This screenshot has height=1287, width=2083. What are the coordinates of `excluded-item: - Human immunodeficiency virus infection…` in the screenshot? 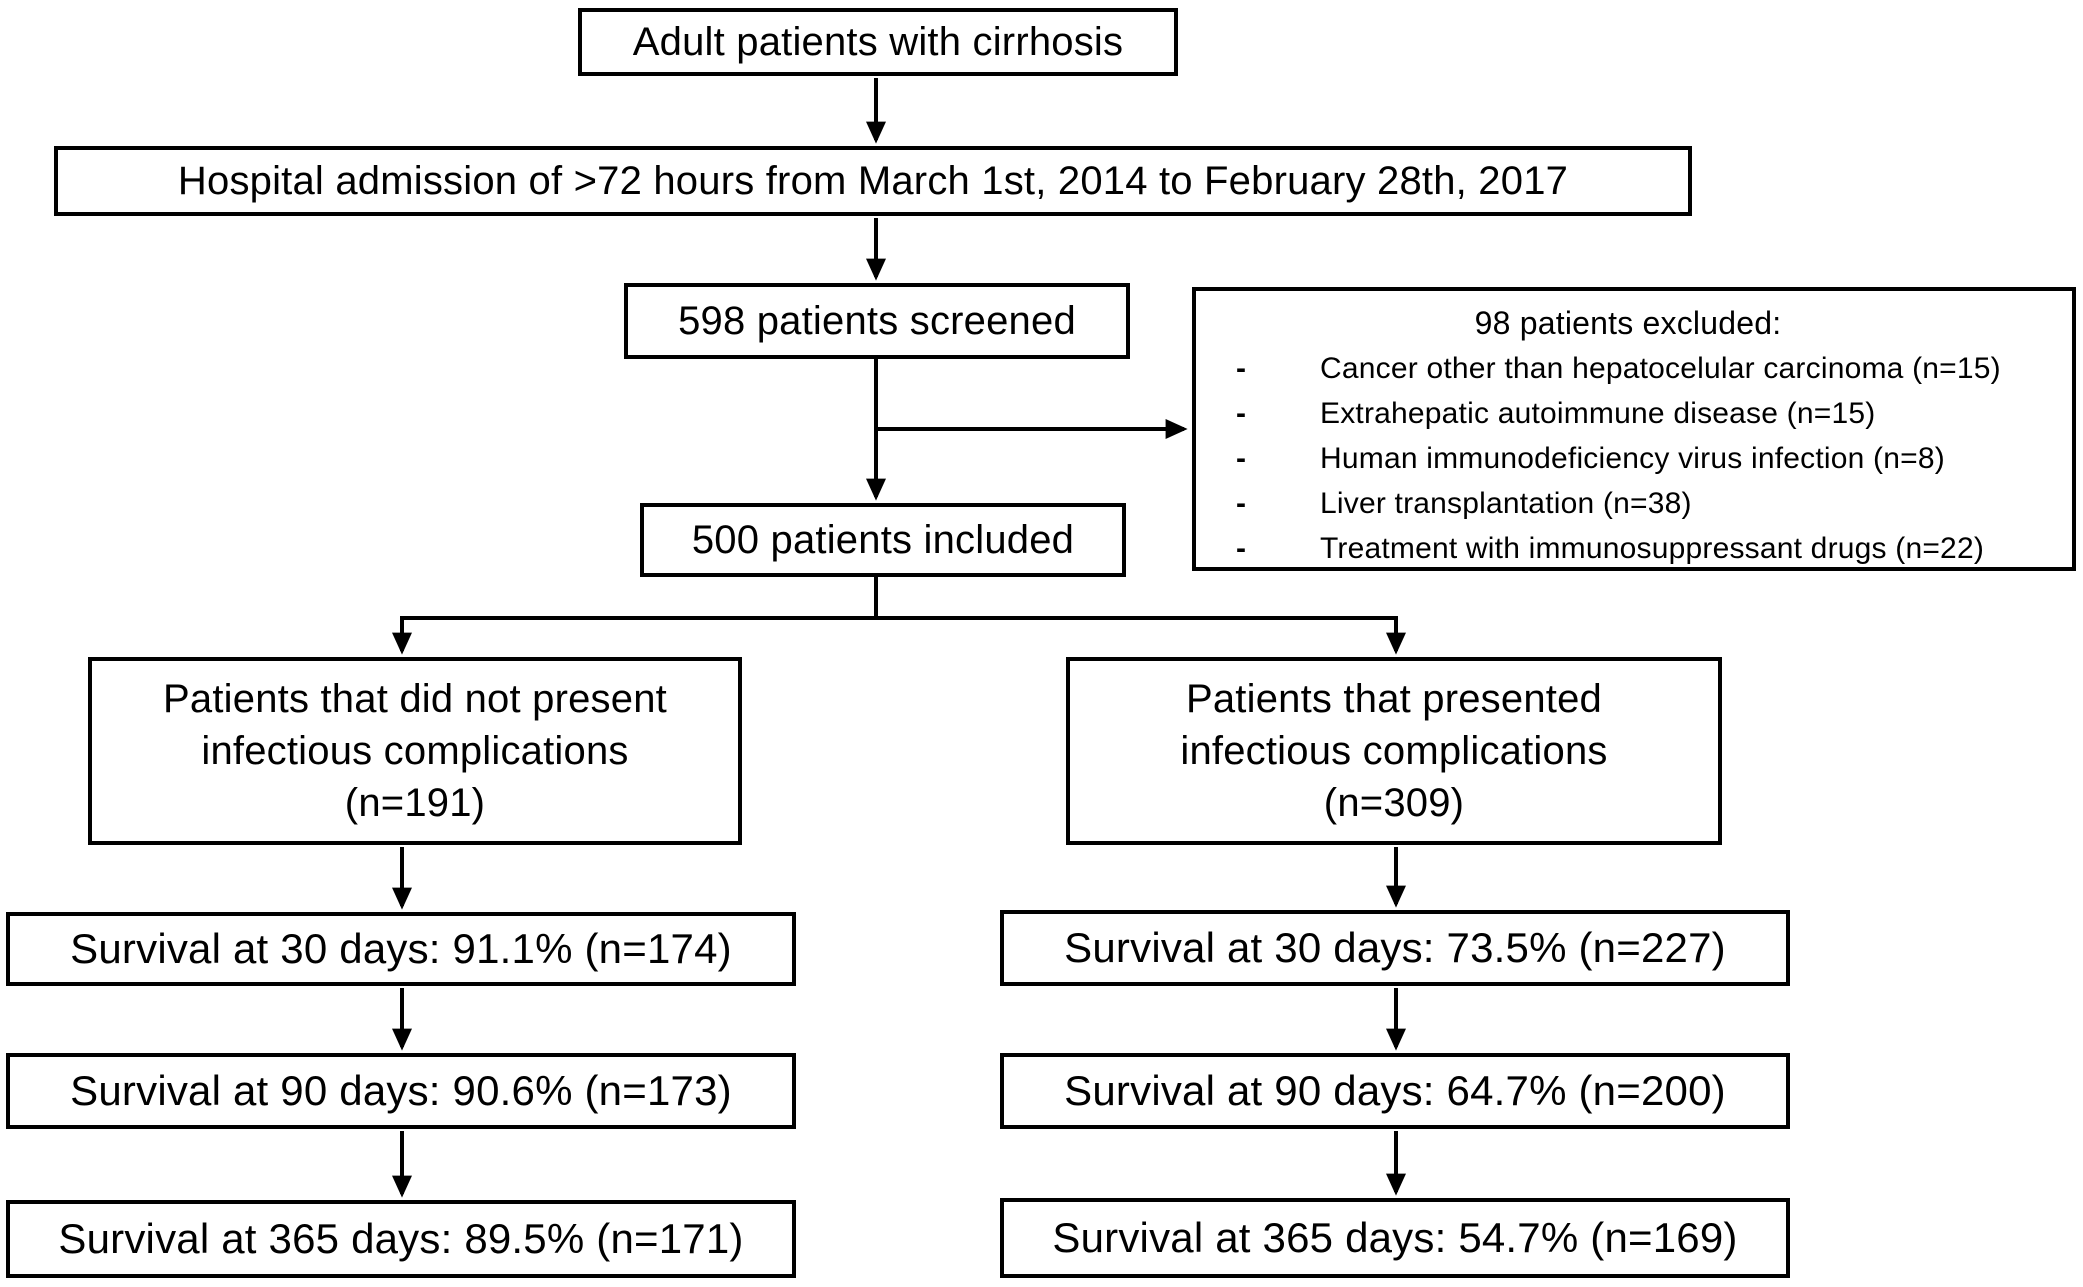 It's located at (1628, 458).